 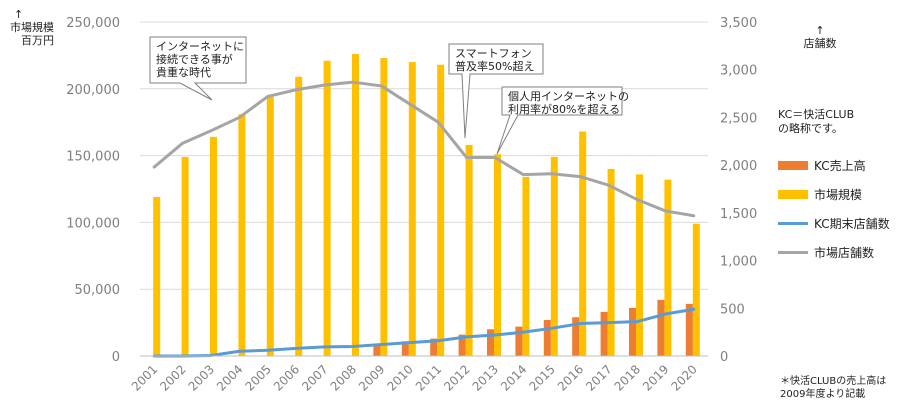 I want to click on legend-label-kc-sales: KC売上高, so click(x=840, y=165).